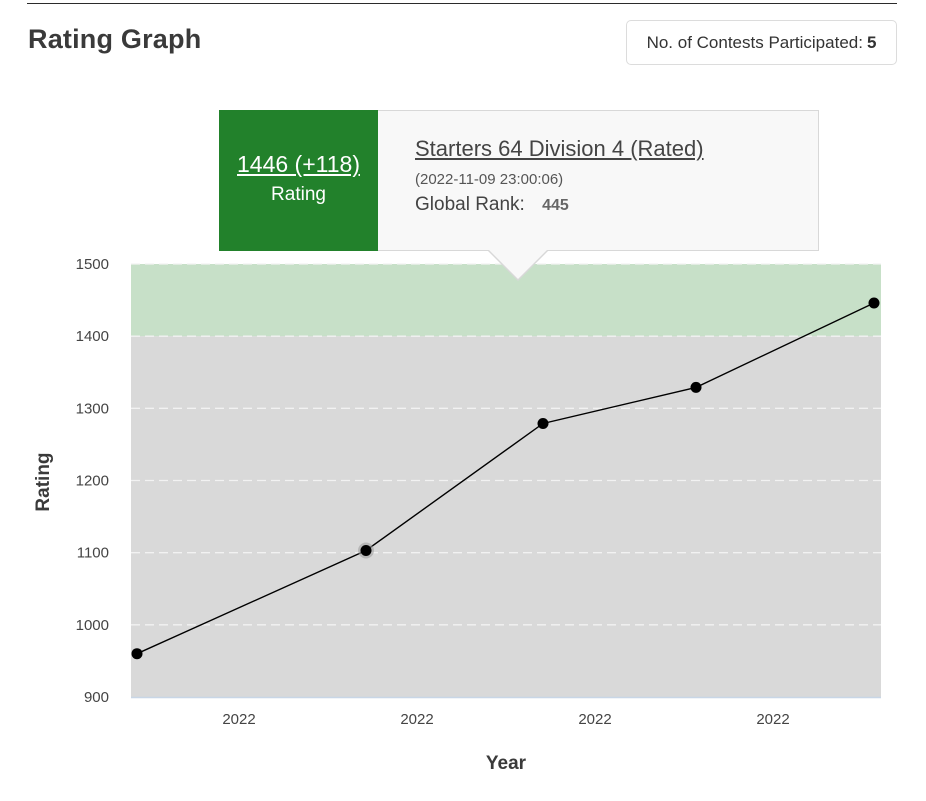 The width and height of the screenshot is (926, 801). What do you see at coordinates (871, 42) in the screenshot?
I see `contests-count: 5` at bounding box center [871, 42].